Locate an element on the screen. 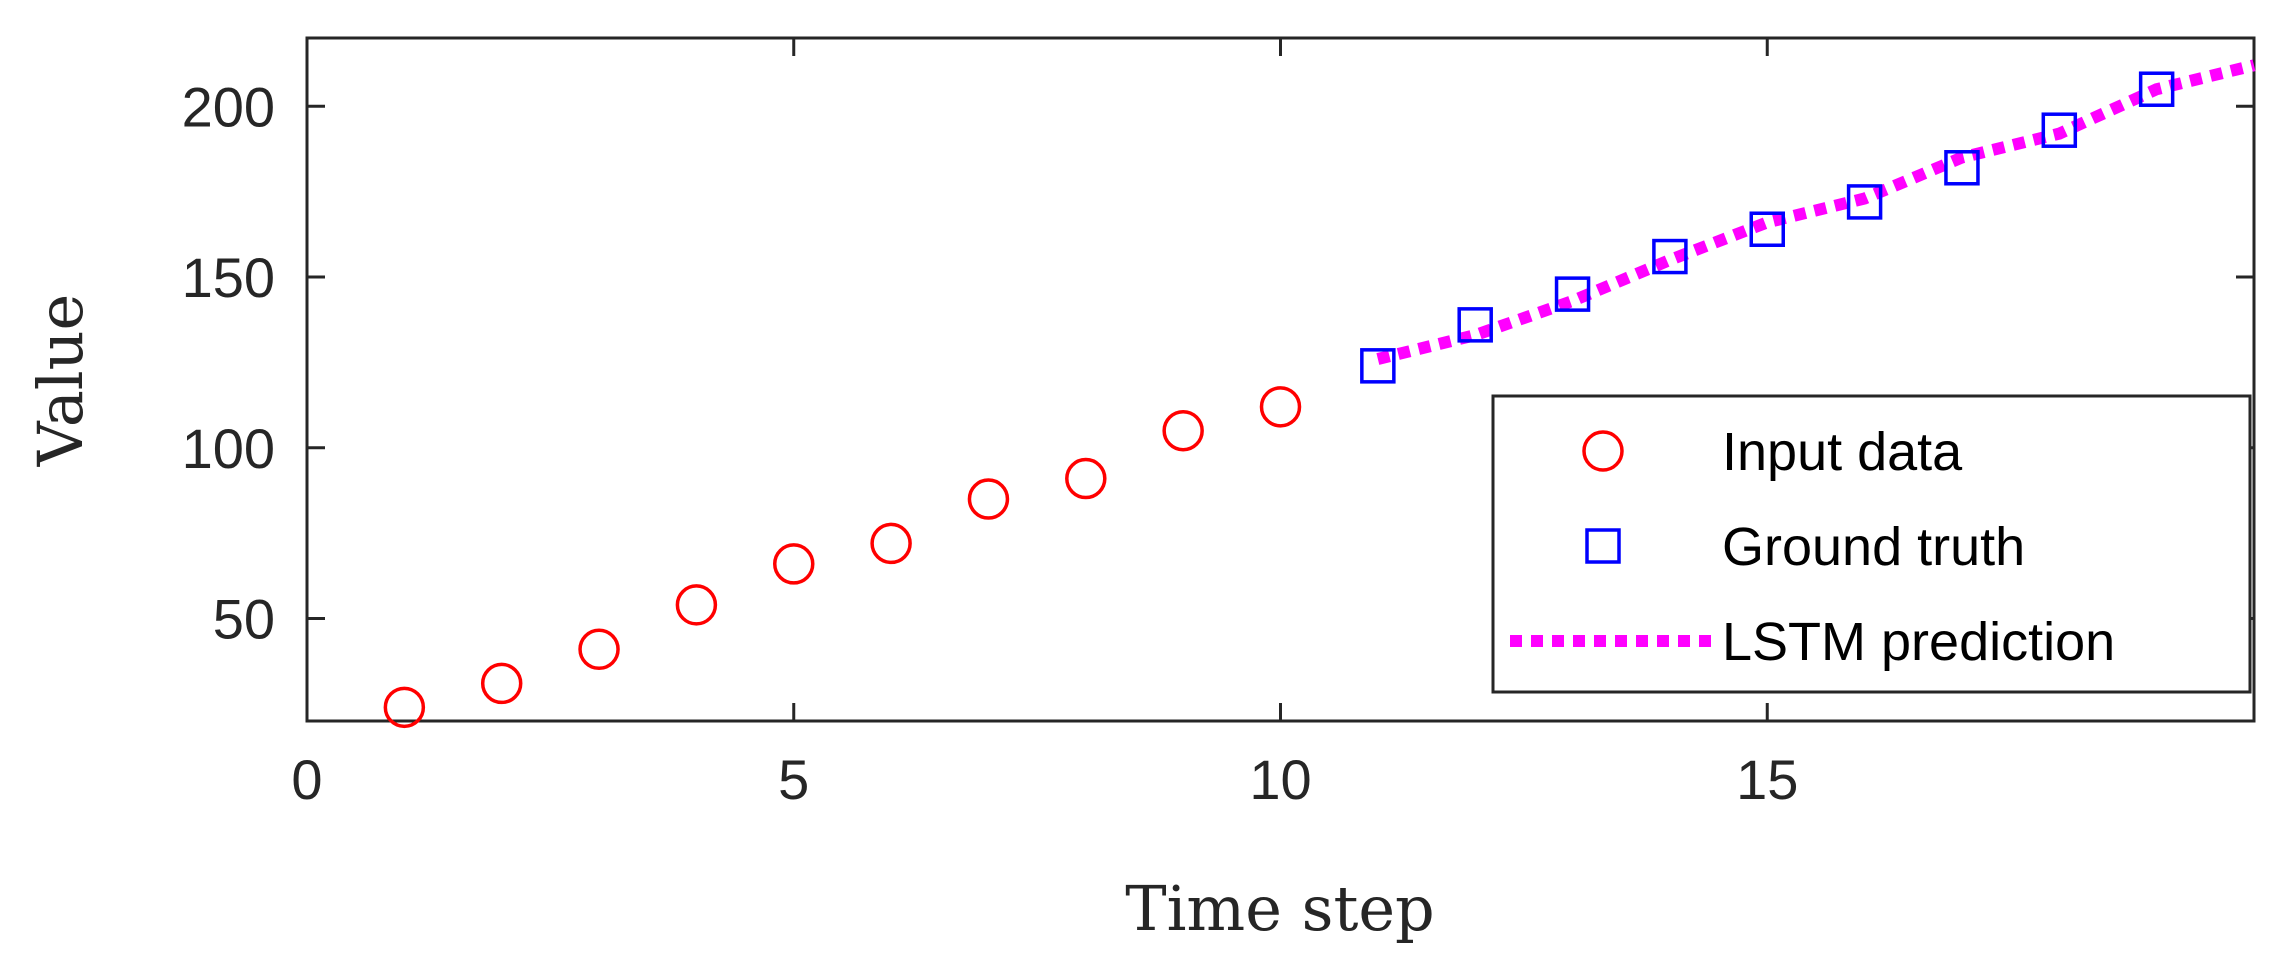 The width and height of the screenshot is (2291, 975). legend-label: LSTM prediction is located at coordinates (1918, 642).